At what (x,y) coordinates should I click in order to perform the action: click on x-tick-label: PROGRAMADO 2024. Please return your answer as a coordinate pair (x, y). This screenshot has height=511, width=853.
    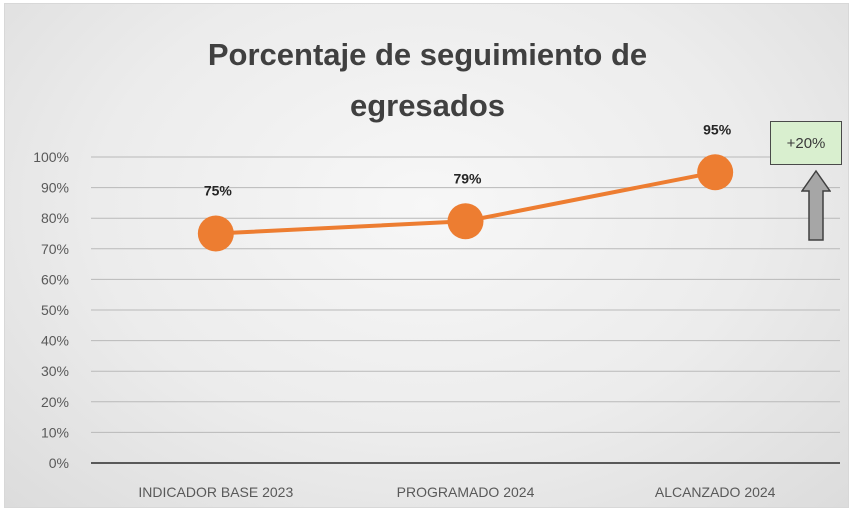
    Looking at the image, I should click on (466, 492).